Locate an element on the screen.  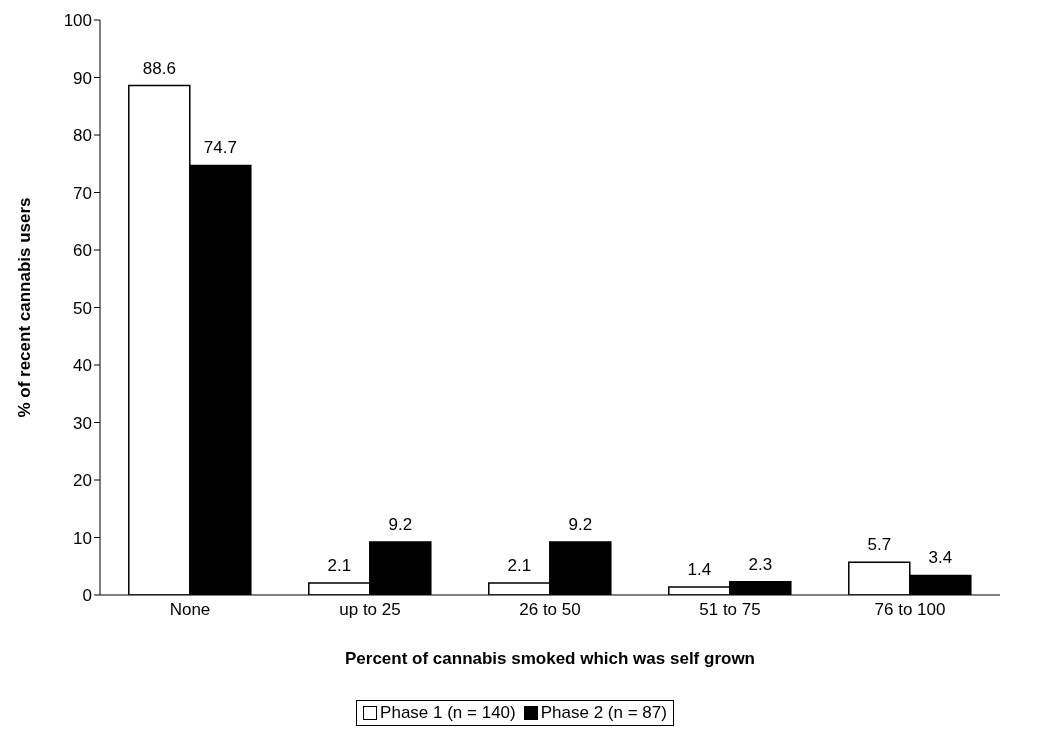
y-tick-label: 10 is located at coordinates (82, 538).